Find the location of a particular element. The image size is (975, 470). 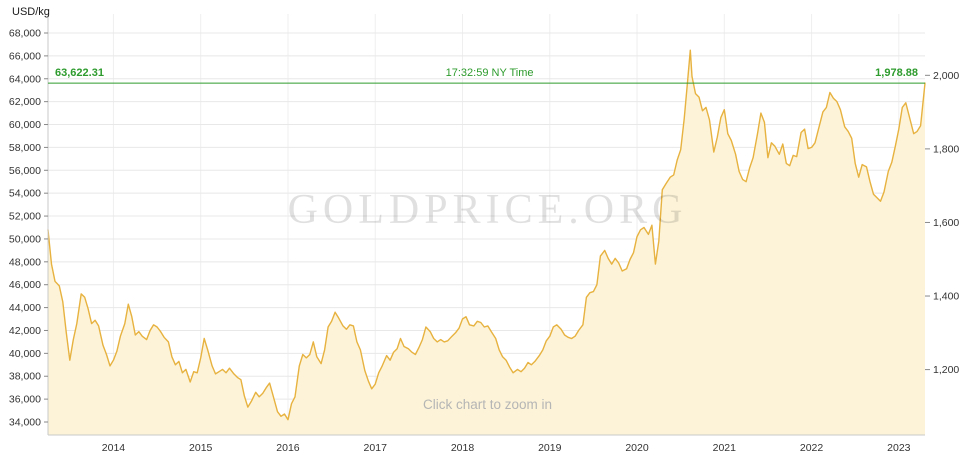

x-tick-label: 2014 is located at coordinates (114, 448).